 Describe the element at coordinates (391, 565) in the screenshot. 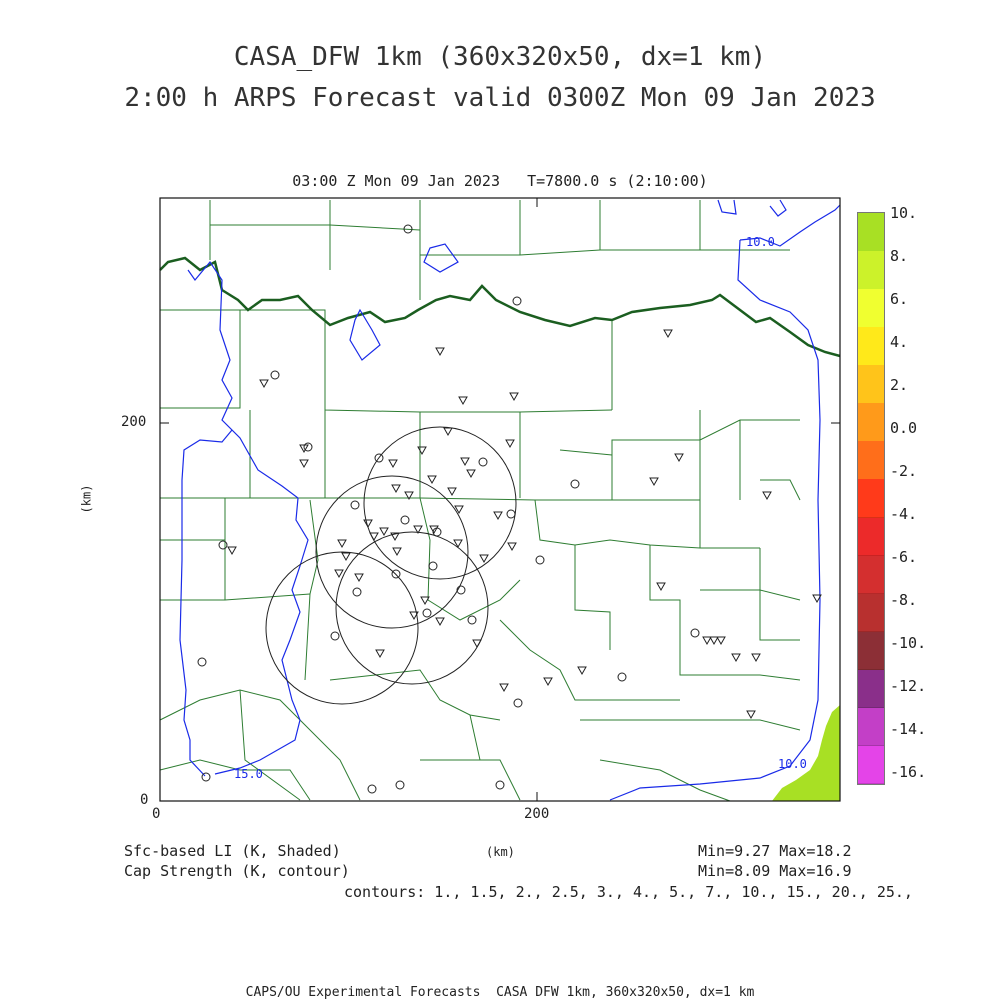

I see `radar-range-rings` at that location.